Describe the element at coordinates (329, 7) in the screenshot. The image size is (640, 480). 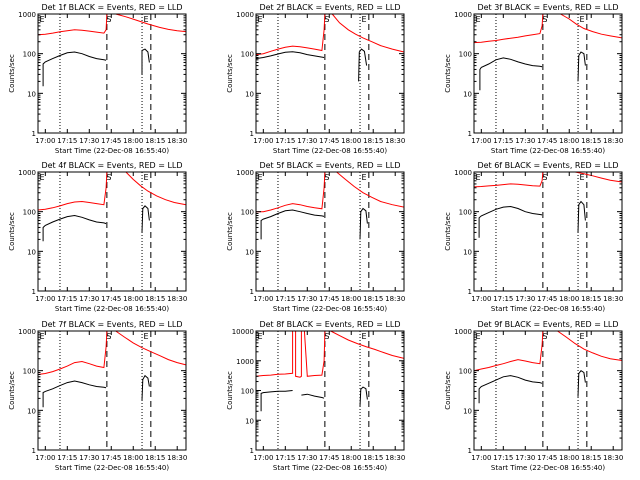
I see `panel-title: Det 2f BLACK = Events, RED = LLD` at that location.